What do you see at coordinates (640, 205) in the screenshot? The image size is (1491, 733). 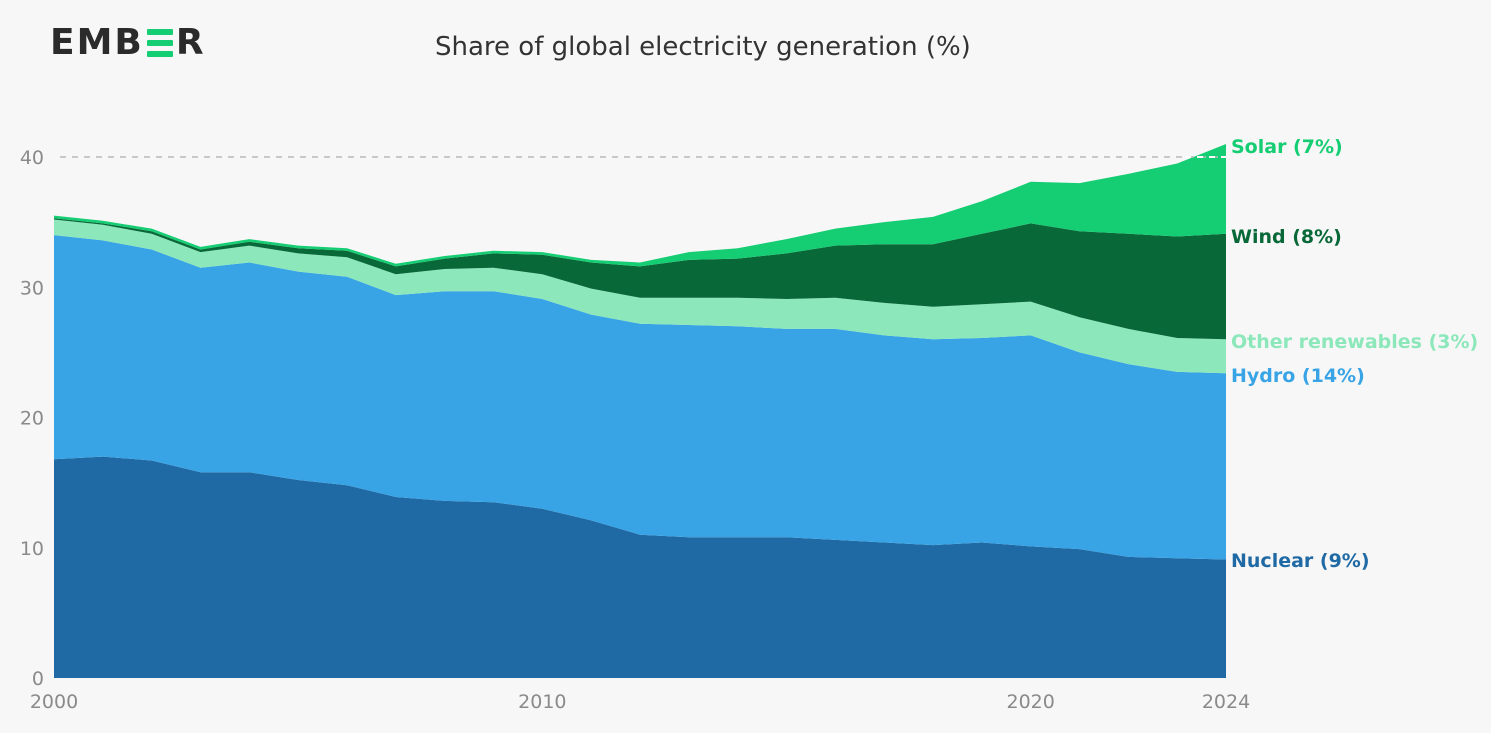 I see `area-solar` at bounding box center [640, 205].